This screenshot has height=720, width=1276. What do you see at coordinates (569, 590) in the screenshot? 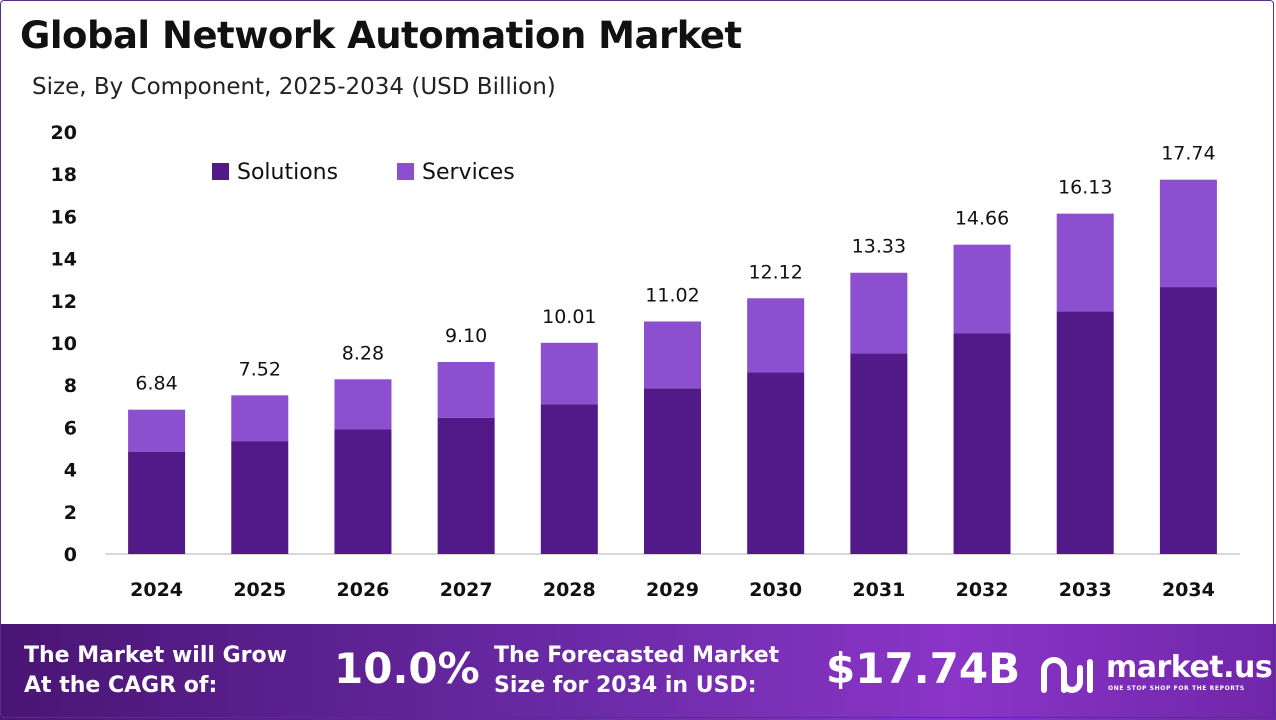
I see `x-tick-label-2028: 2028` at bounding box center [569, 590].